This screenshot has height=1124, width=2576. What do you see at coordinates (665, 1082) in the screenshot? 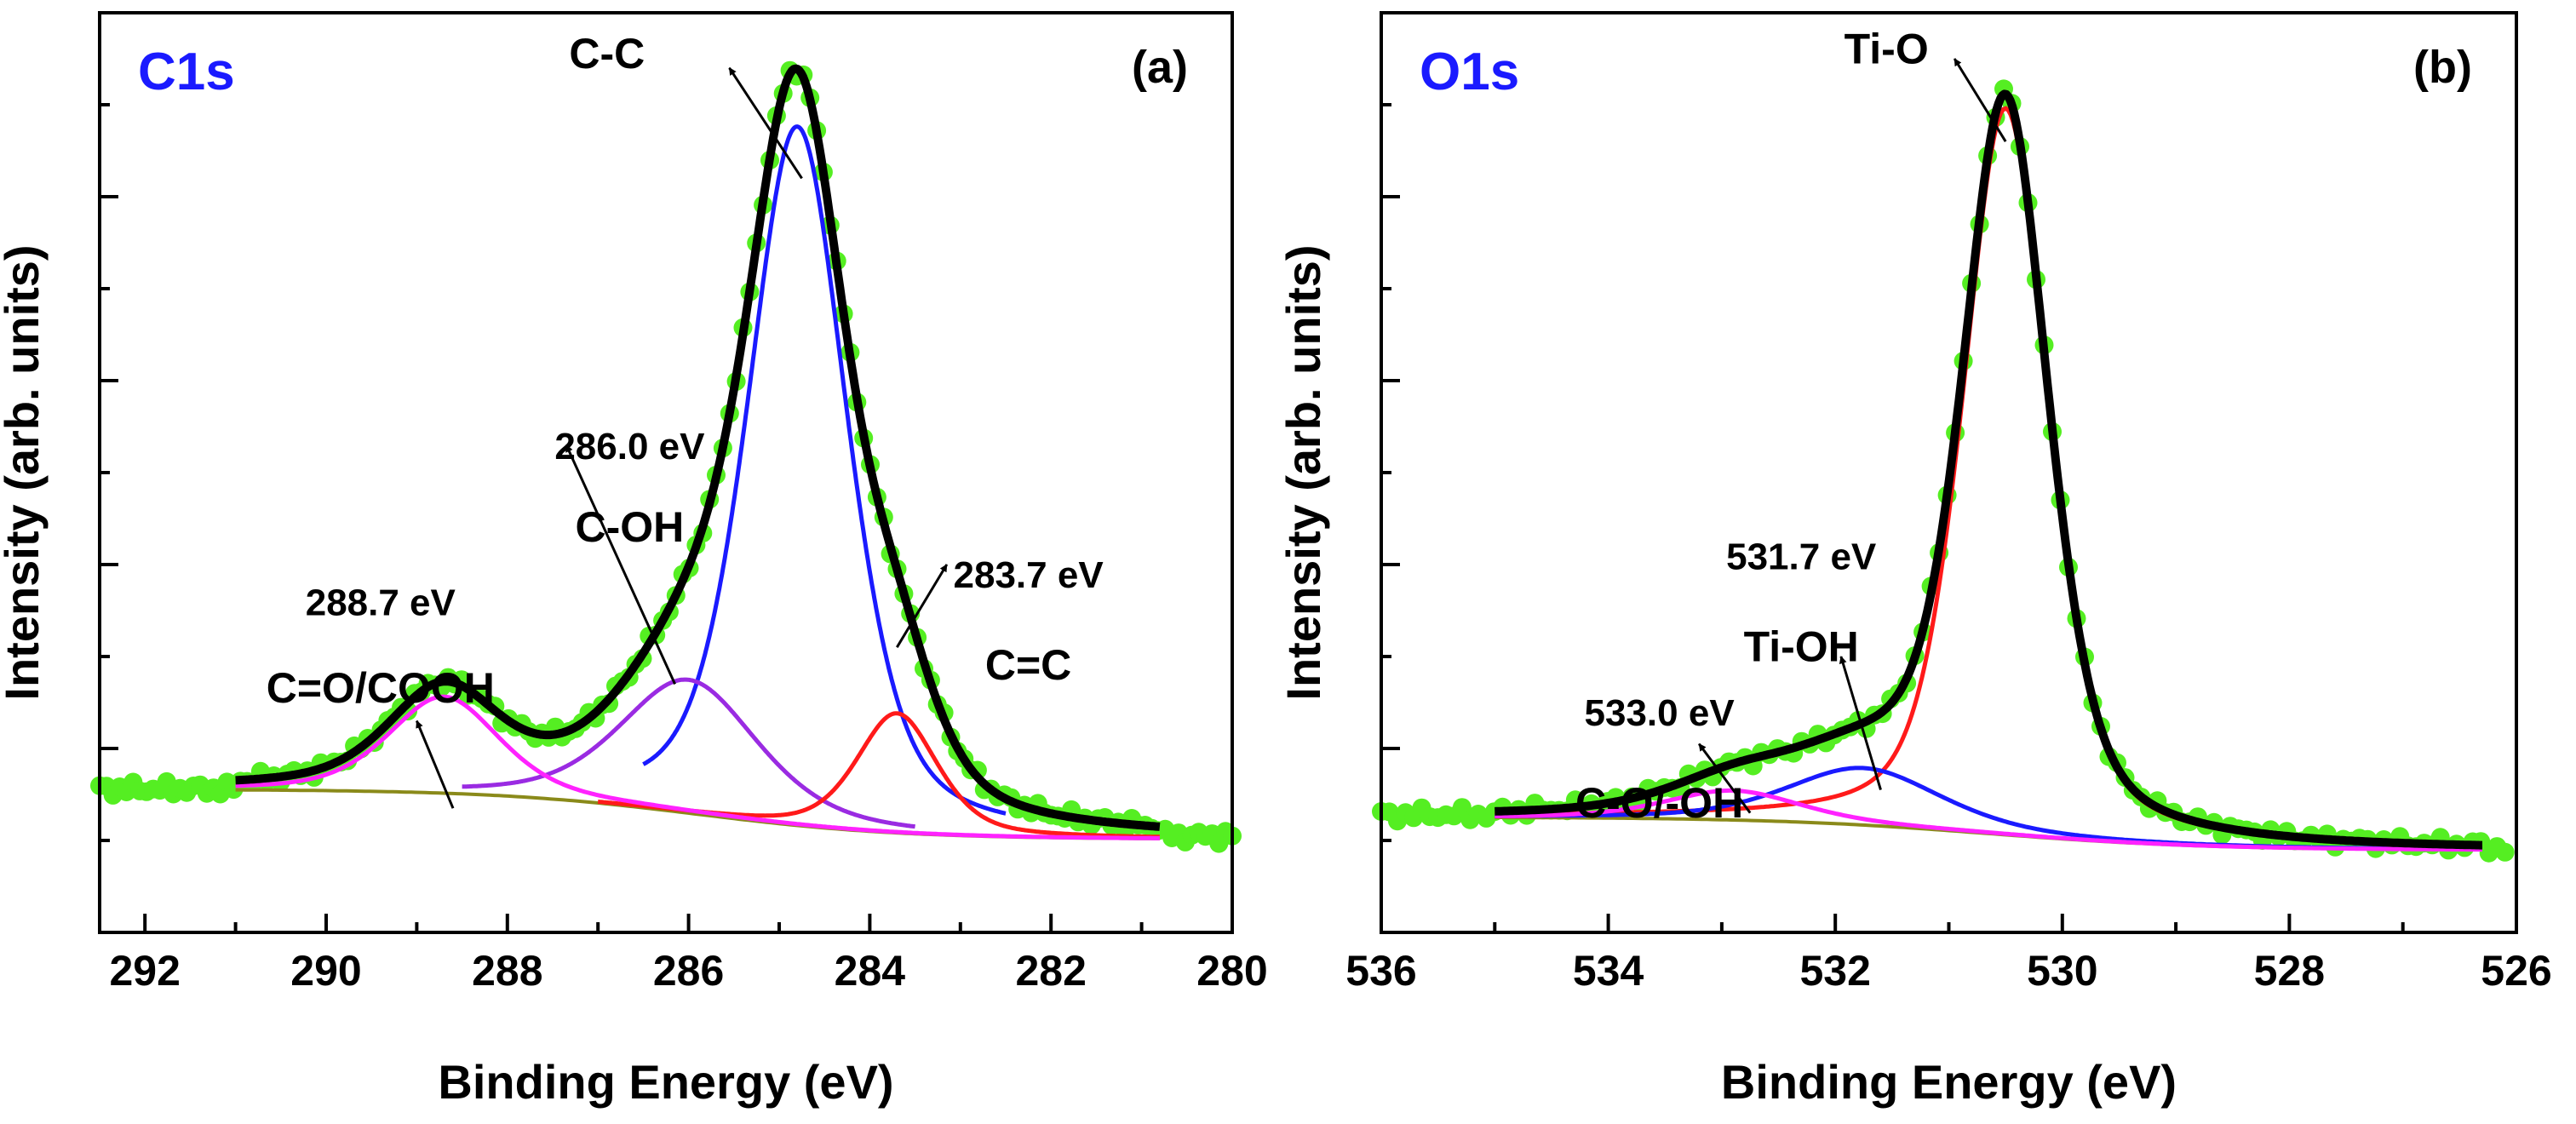
I see `c1s-x-axis-label: Binding Energy (eV)` at bounding box center [665, 1082].